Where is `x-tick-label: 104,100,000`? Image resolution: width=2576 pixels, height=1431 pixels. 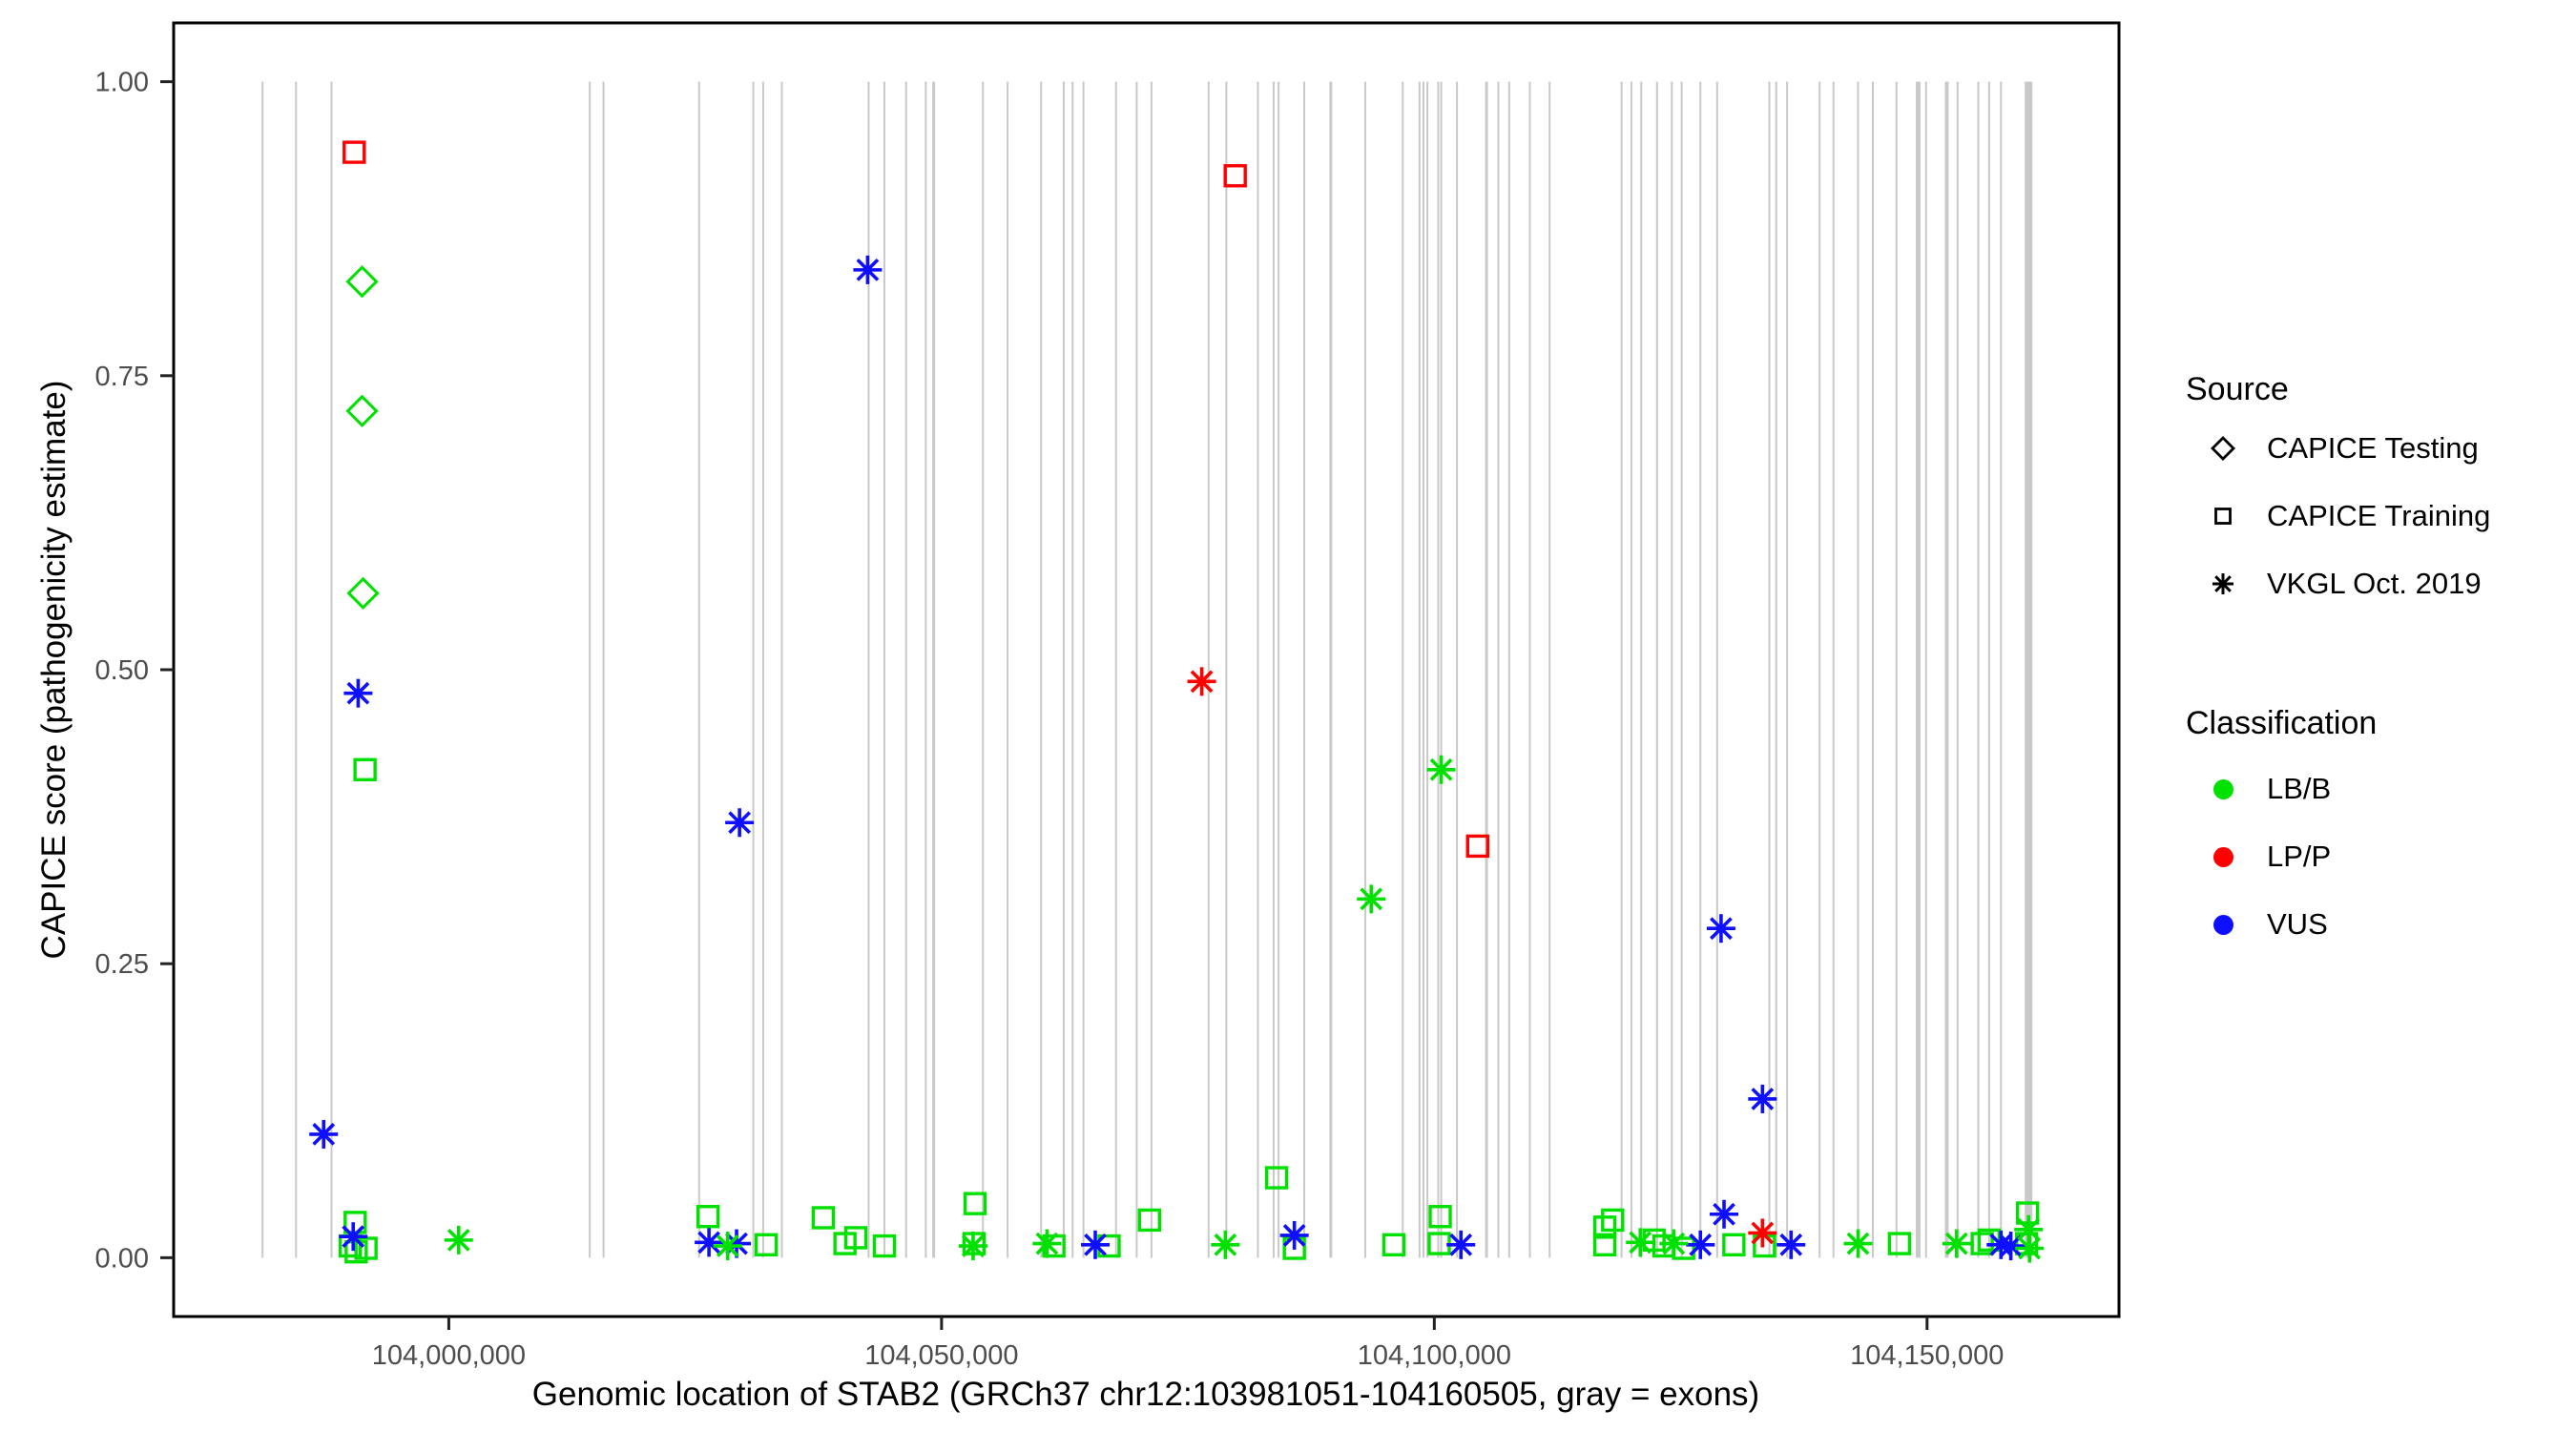 x-tick-label: 104,100,000 is located at coordinates (1434, 1355).